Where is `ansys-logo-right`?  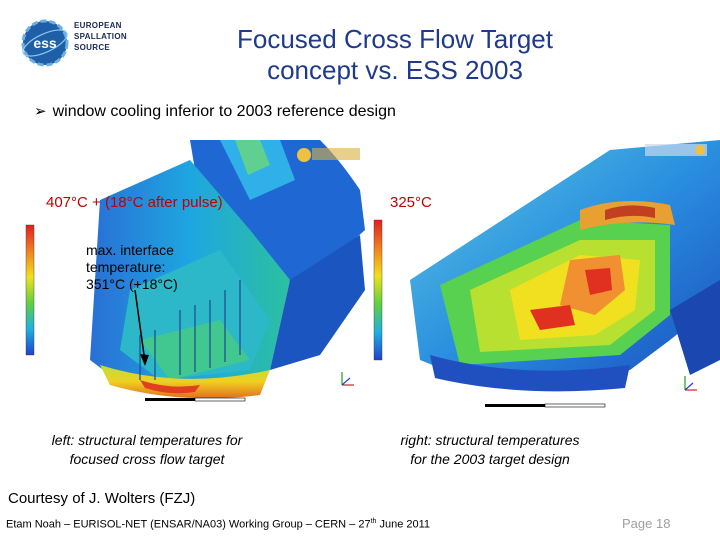 ansys-logo-right is located at coordinates (676, 150).